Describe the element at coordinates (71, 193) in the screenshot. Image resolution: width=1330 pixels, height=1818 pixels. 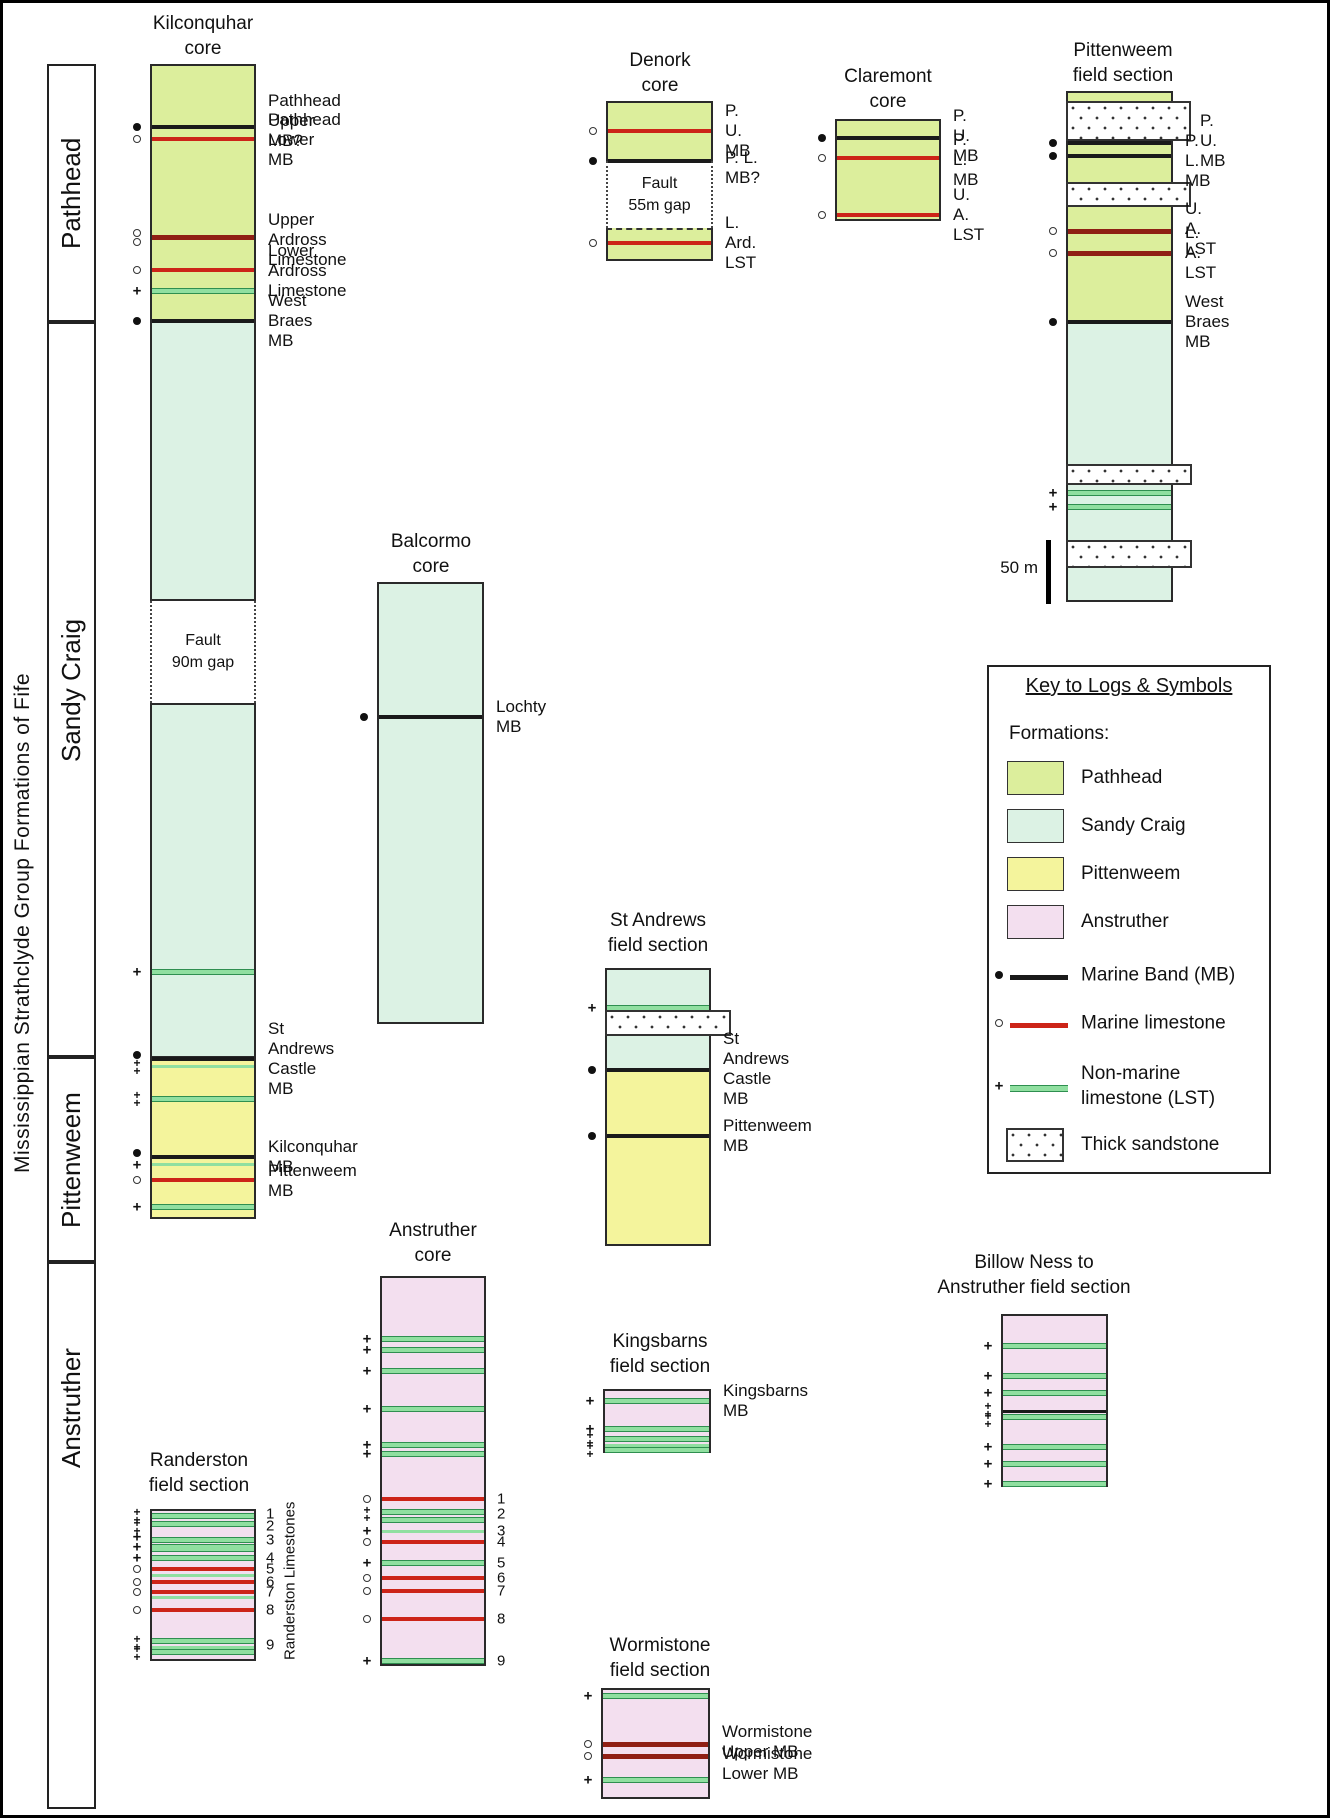
I see `axis-box-pathhead` at that location.